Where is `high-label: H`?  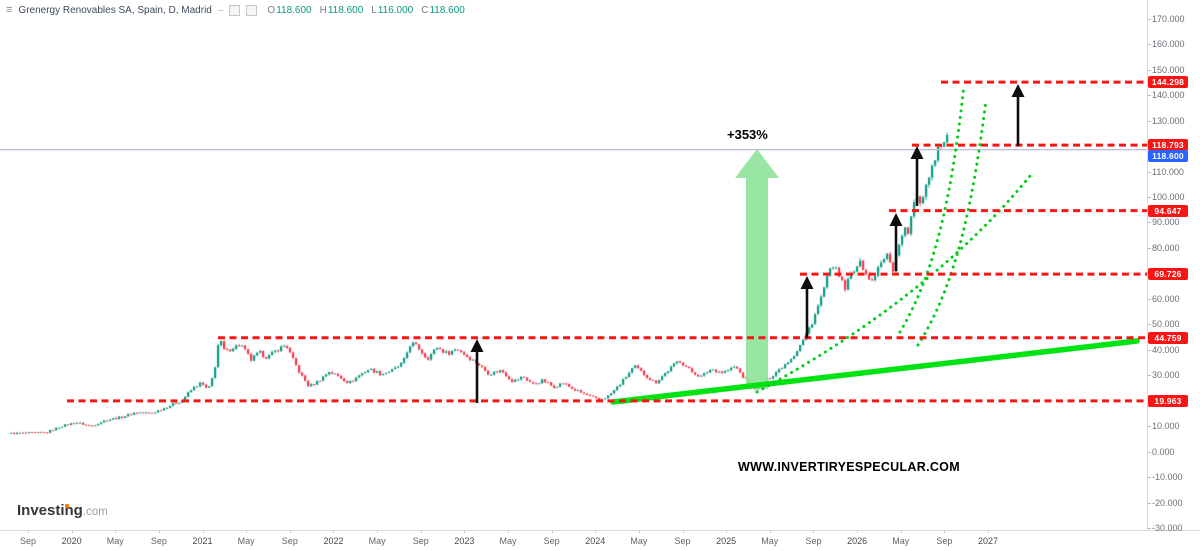
high-label: H is located at coordinates (323, 10).